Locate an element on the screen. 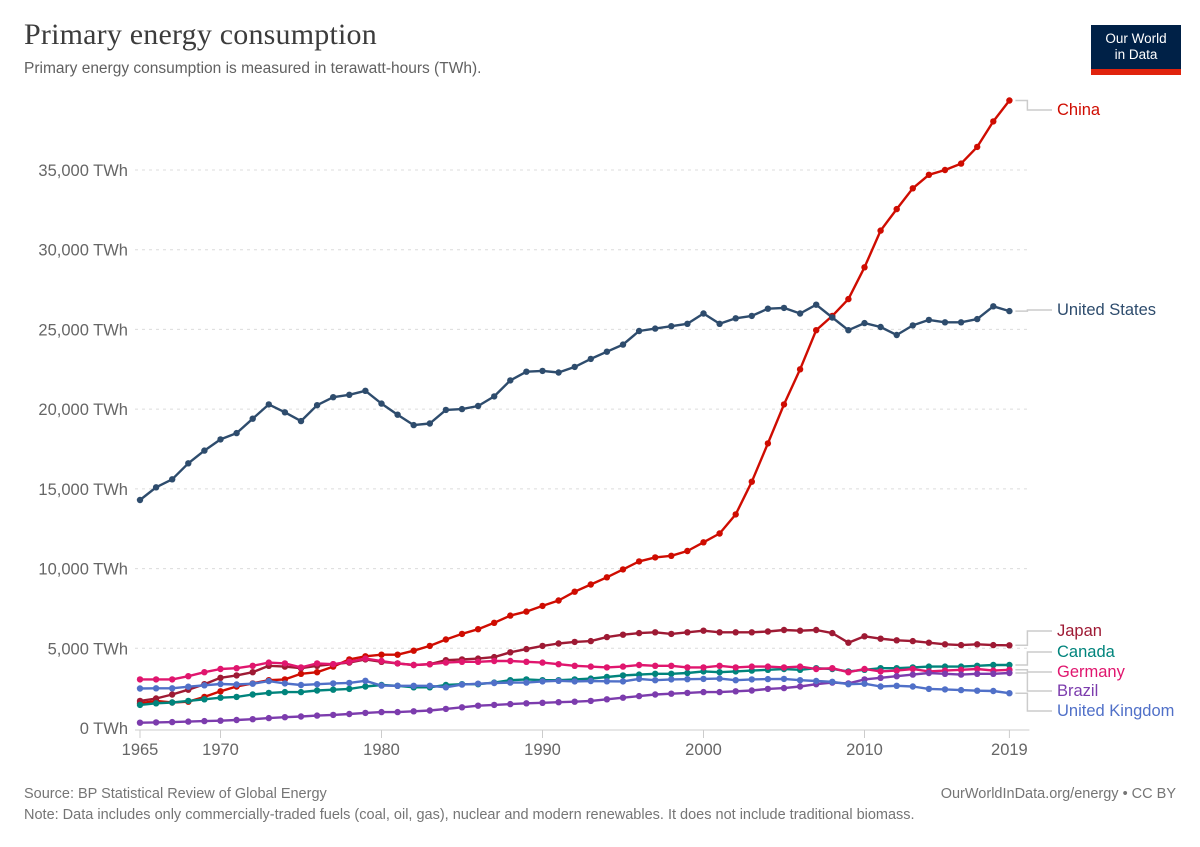 The height and width of the screenshot is (847, 1200). data-point-brazil-1992 is located at coordinates (574, 701).